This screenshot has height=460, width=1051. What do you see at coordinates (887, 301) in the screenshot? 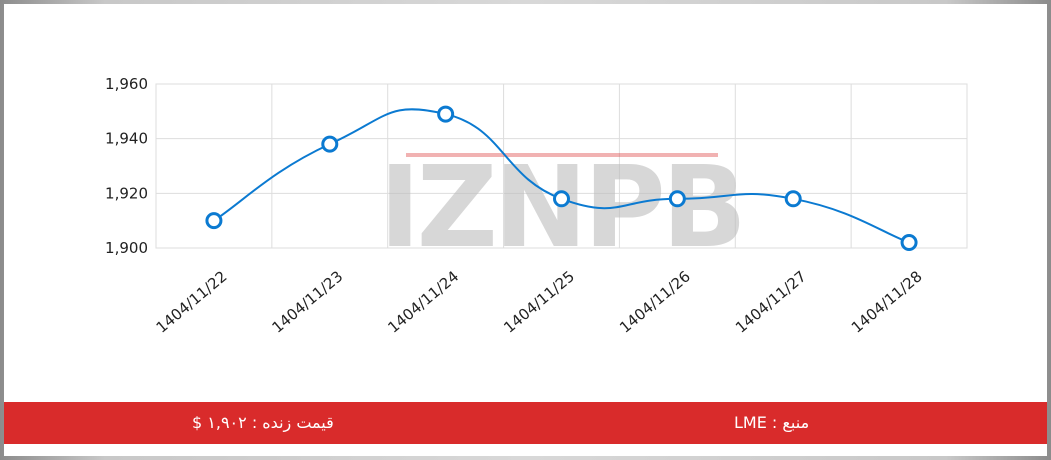
I see `x-tick-label: 1404/11/28` at bounding box center [887, 301].